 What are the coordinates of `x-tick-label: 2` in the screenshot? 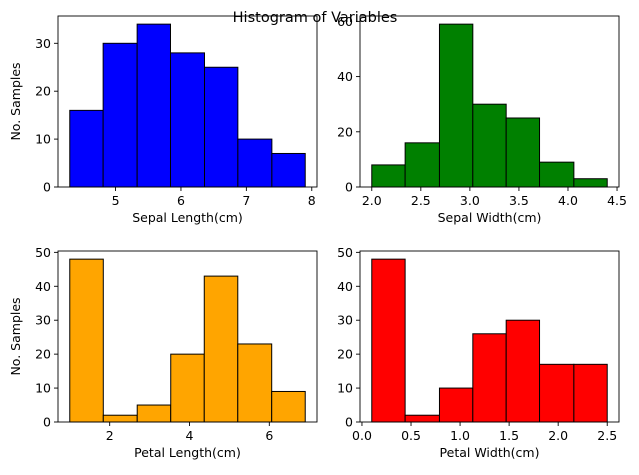 It's located at (110, 435).